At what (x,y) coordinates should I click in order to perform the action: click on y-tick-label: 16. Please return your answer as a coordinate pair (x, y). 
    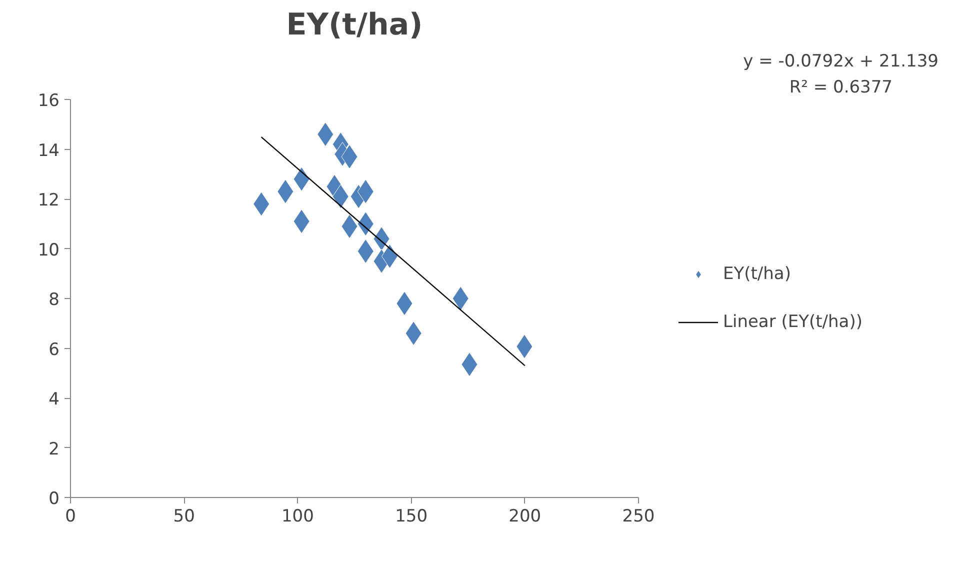
    Looking at the image, I should click on (49, 101).